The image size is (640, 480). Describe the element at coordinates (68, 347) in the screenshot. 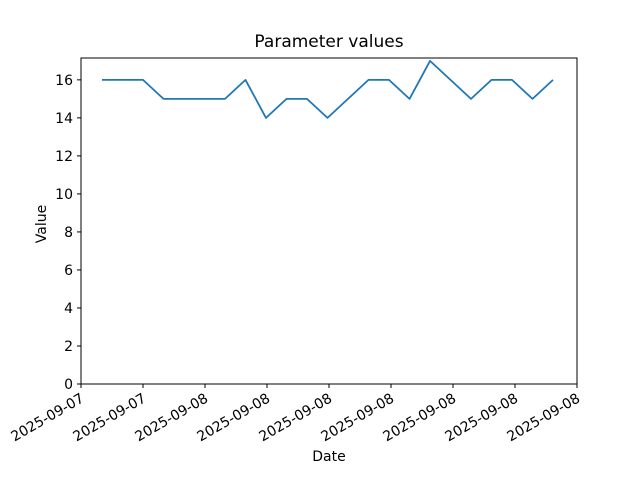

I see `y-tick-label: 2` at that location.